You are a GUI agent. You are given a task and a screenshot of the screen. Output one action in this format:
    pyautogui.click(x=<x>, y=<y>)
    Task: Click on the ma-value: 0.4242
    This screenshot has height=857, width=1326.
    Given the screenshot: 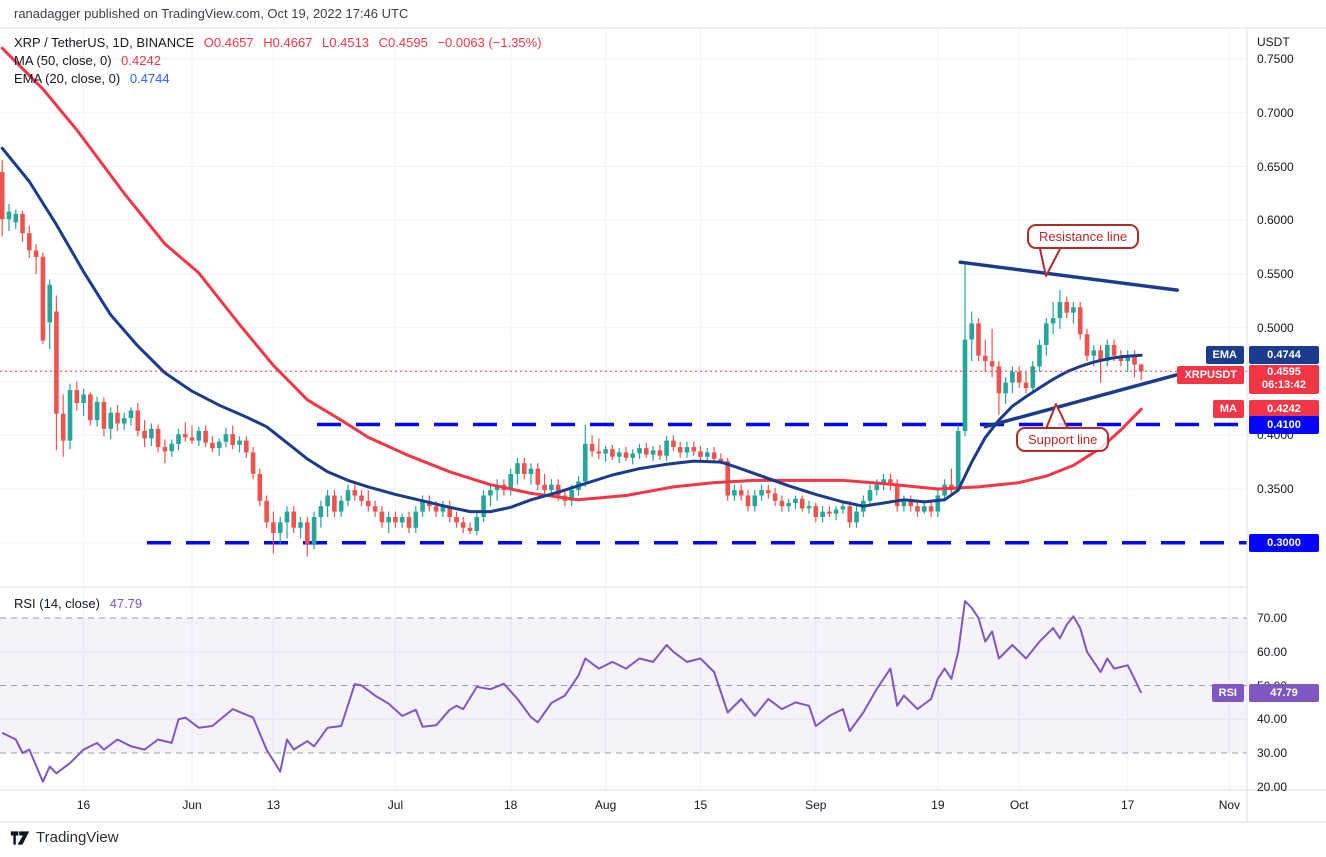 What is the action you would take?
    pyautogui.click(x=141, y=60)
    